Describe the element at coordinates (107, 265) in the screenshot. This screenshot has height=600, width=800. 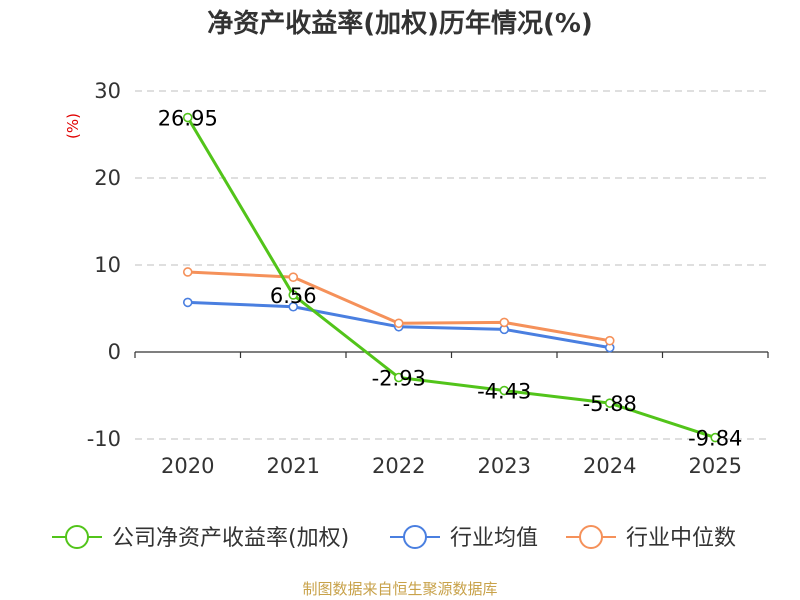
I see `y-tick-label: 10` at that location.